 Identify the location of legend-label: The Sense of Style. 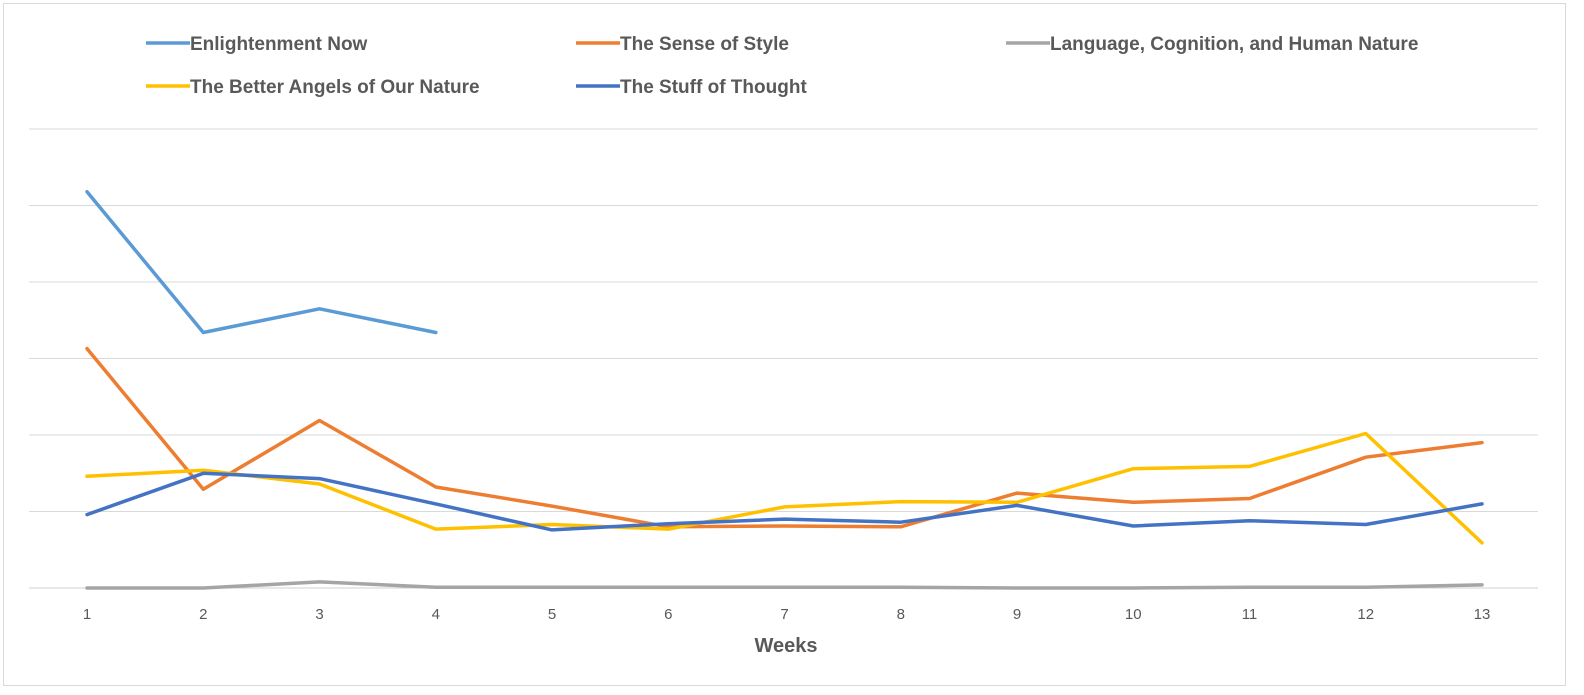
(704, 44).